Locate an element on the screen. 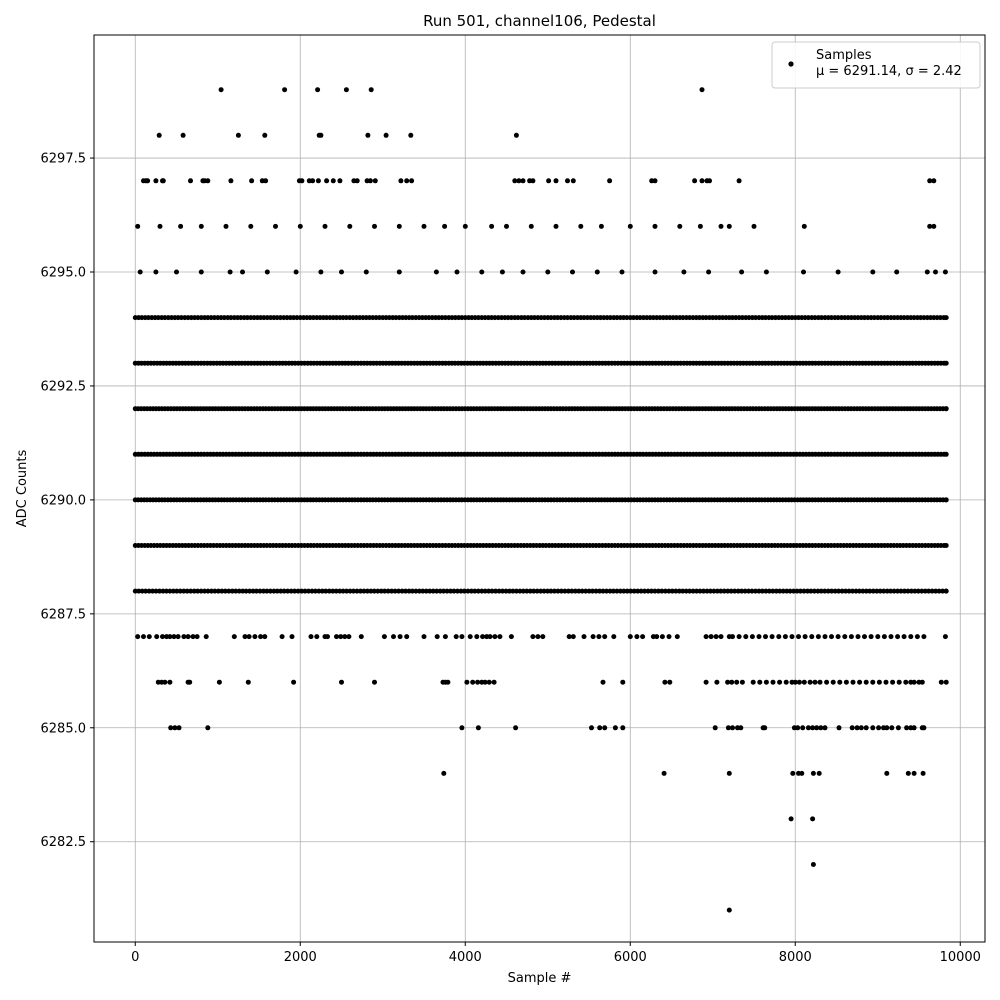  y-axis-label: ADC Counts is located at coordinates (22, 489).